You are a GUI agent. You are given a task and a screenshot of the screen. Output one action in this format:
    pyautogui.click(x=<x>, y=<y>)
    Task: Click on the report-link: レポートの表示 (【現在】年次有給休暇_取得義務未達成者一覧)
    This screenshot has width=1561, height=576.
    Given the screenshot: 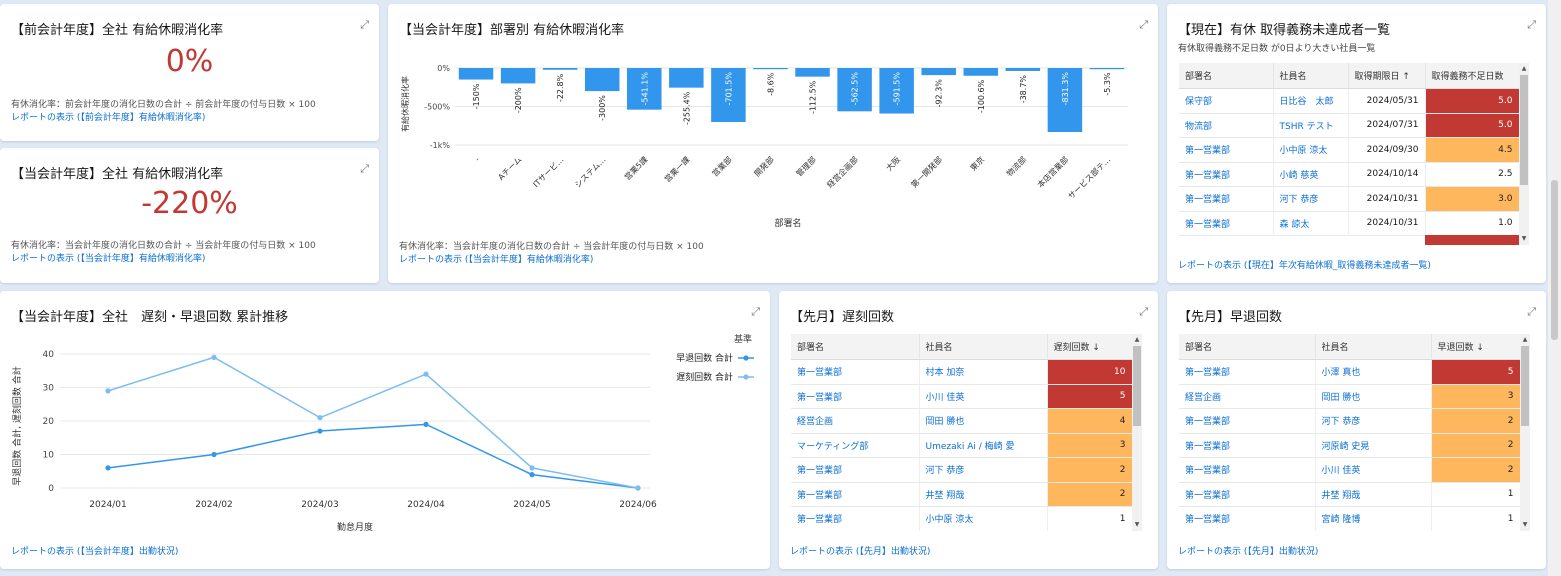 What is the action you would take?
    pyautogui.click(x=1304, y=266)
    